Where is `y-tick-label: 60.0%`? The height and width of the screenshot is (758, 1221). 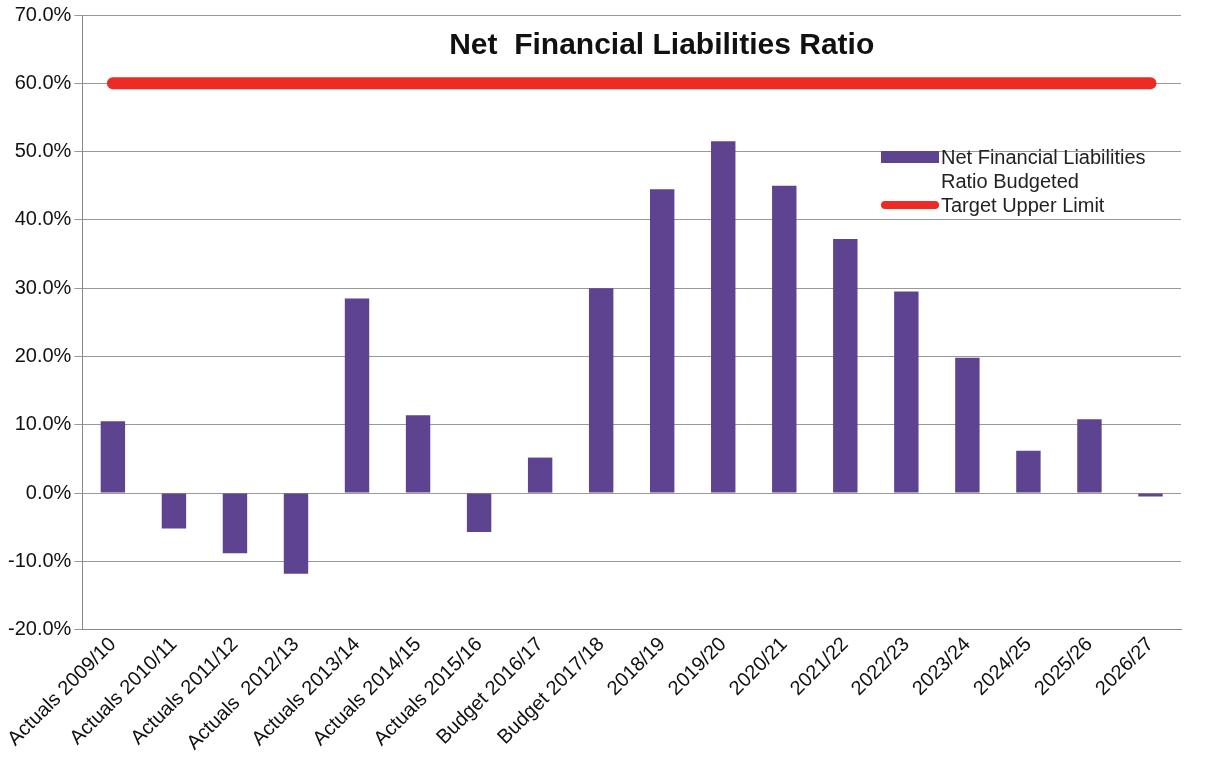
y-tick-label: 60.0% is located at coordinates (43, 81).